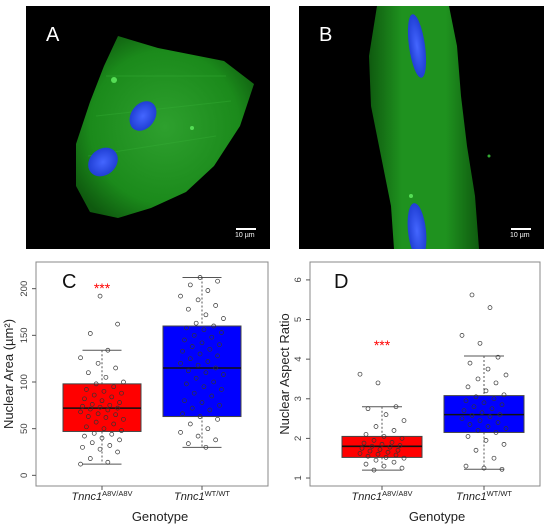 The height and width of the screenshot is (529, 550). What do you see at coordinates (298, 438) in the screenshot?
I see `y-tick-label-d: 2` at bounding box center [298, 438].